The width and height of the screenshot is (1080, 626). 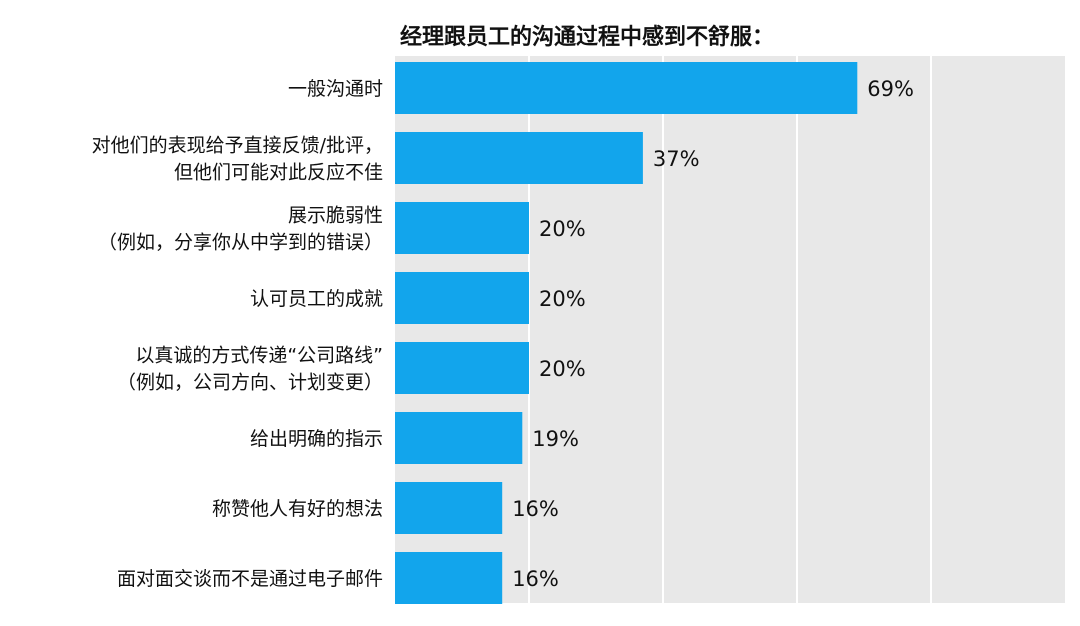 I want to click on category-label: 对他们的表现给予直接反馈/批评， 但他们可能对此反应不佳, so click(x=237, y=159).